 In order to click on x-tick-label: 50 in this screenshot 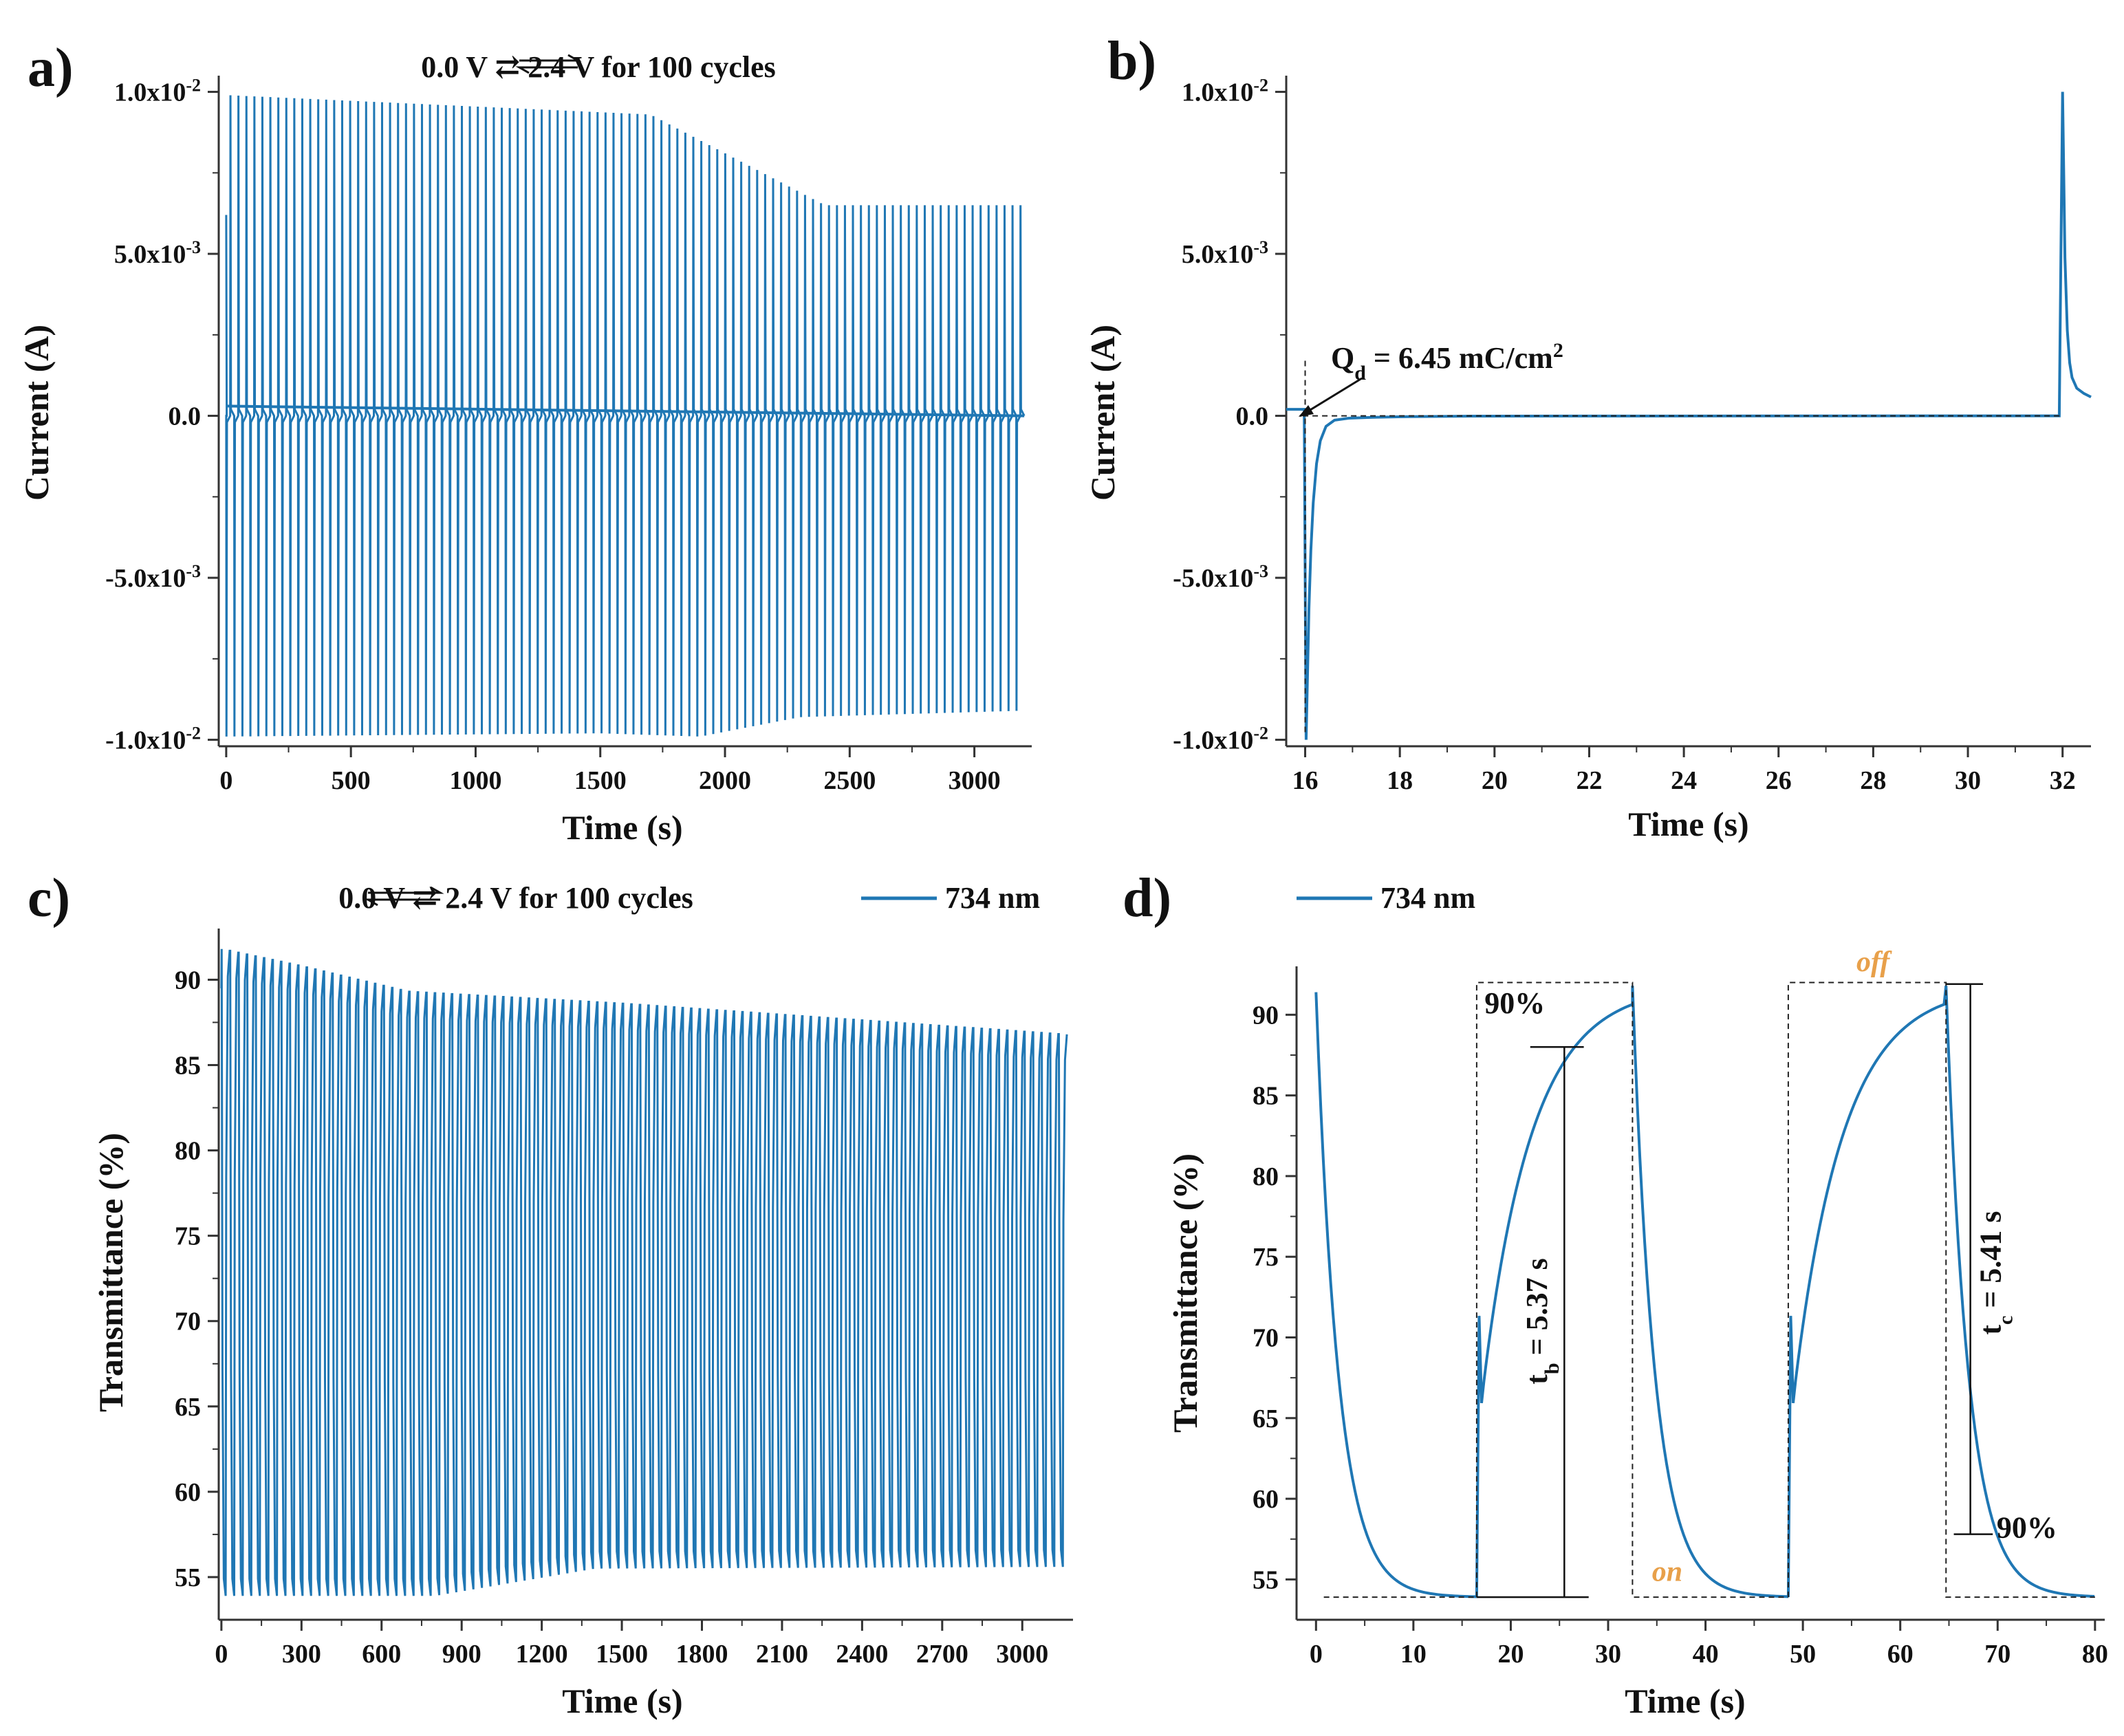, I will do `click(1803, 1654)`.